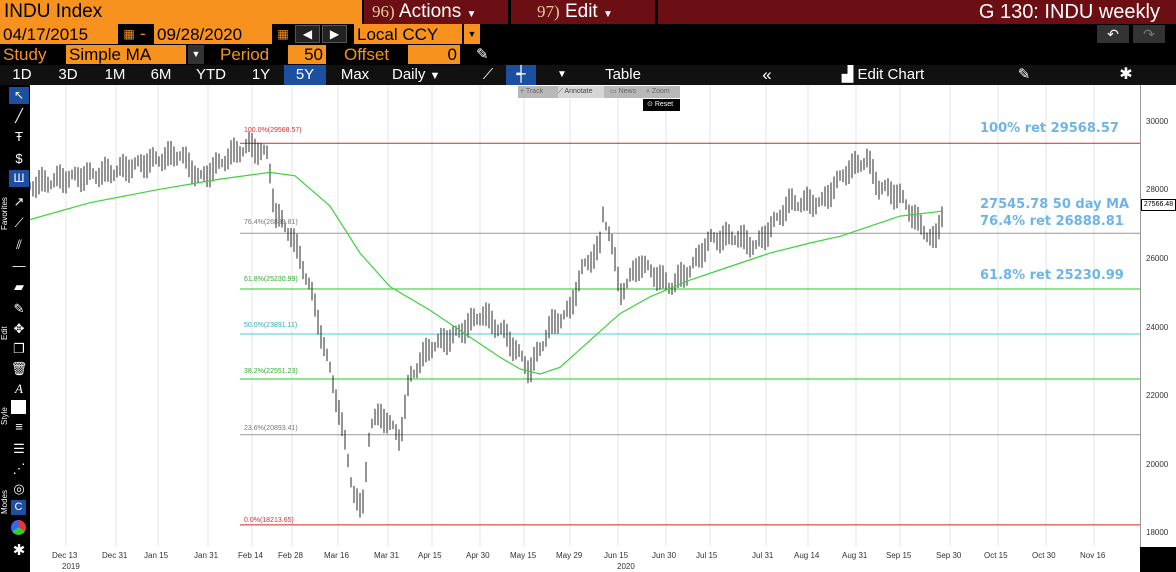 This screenshot has width=1176, height=572. What do you see at coordinates (996, 555) in the screenshot?
I see `x-tick: Oct 15` at bounding box center [996, 555].